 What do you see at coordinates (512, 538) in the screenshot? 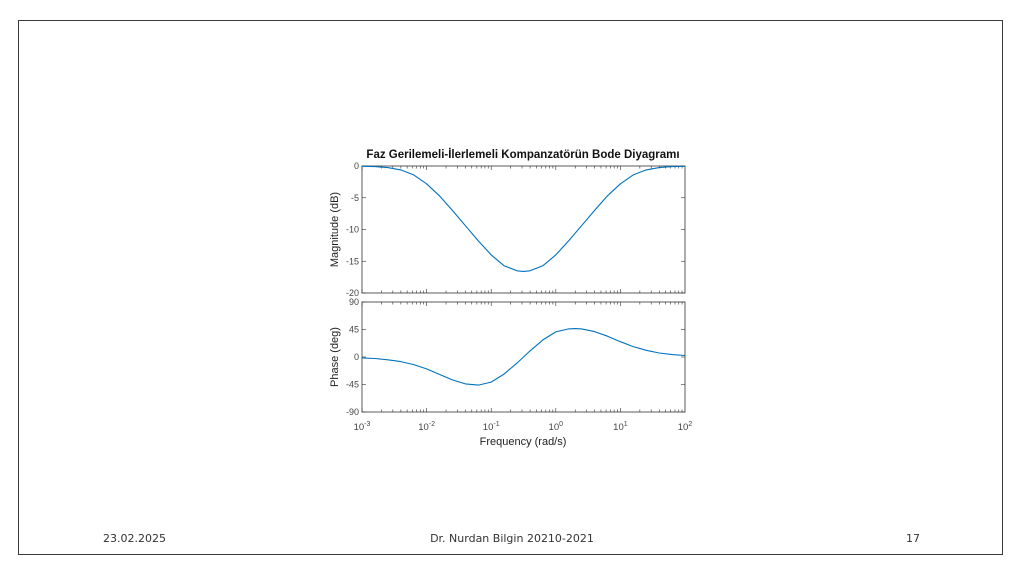
I see `footer-author: Dr. Nurdan Bilgin 20210-2021` at bounding box center [512, 538].